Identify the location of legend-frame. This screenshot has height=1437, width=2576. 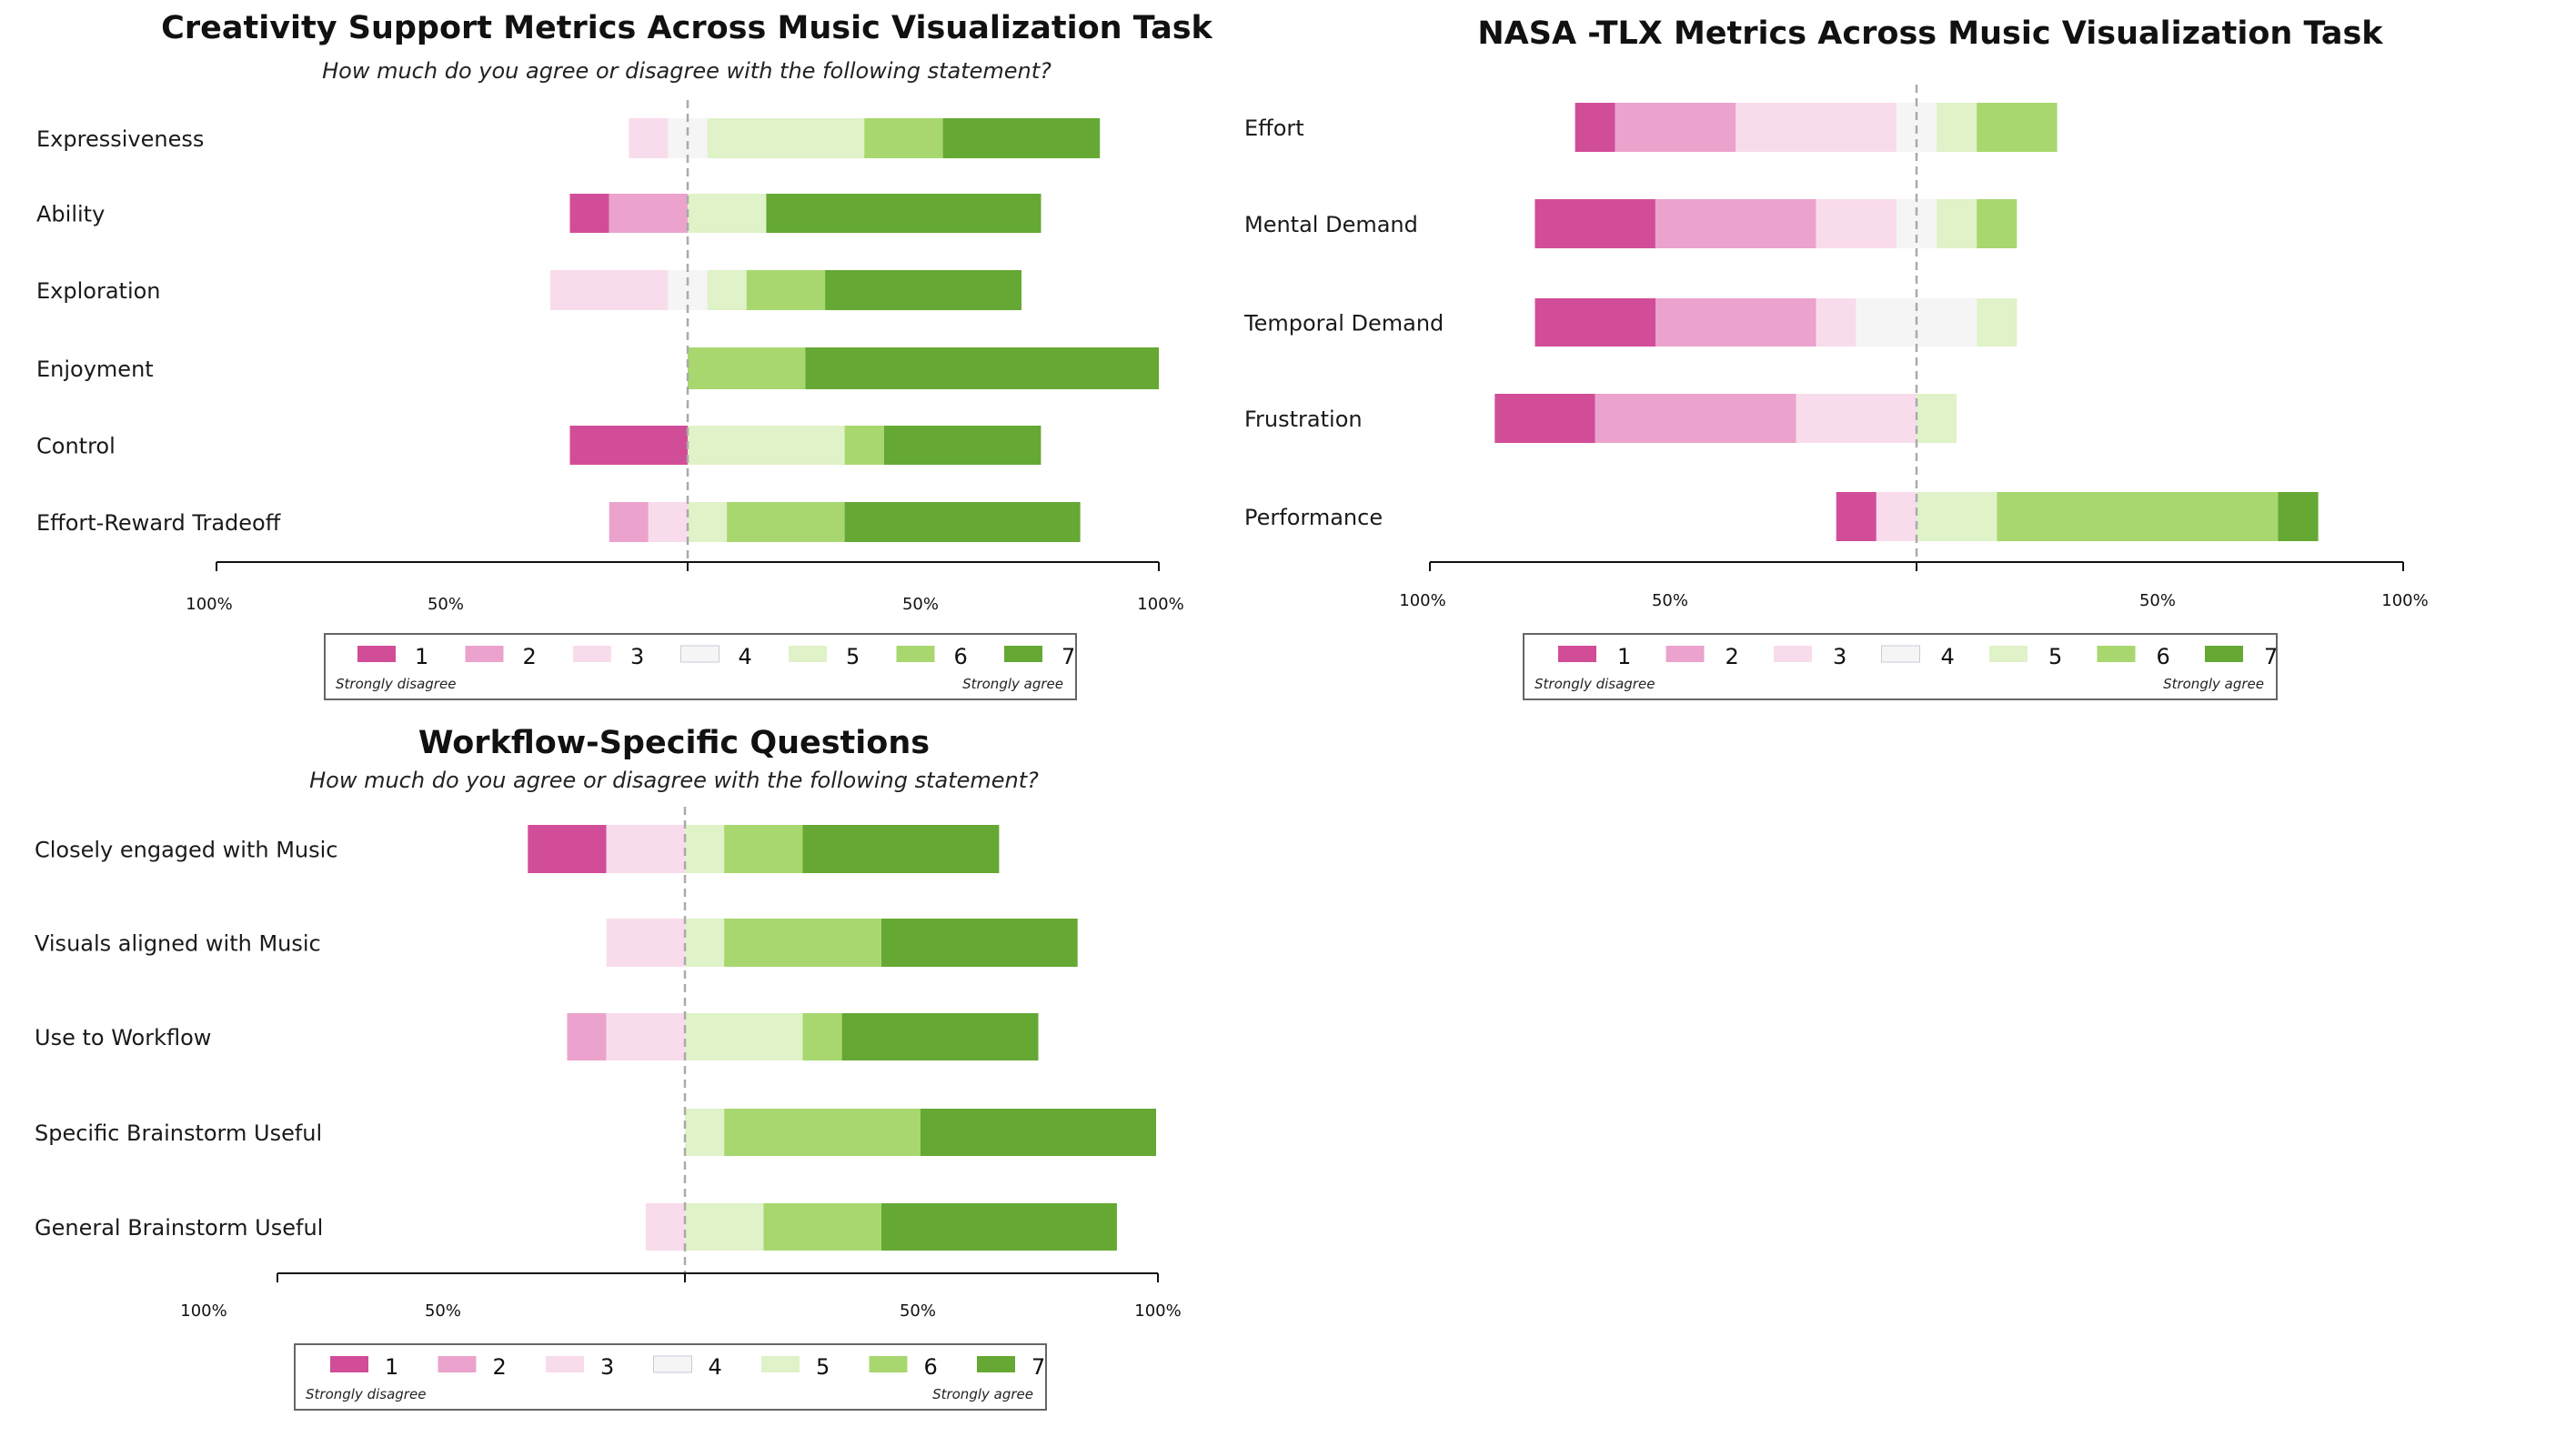
(700, 666).